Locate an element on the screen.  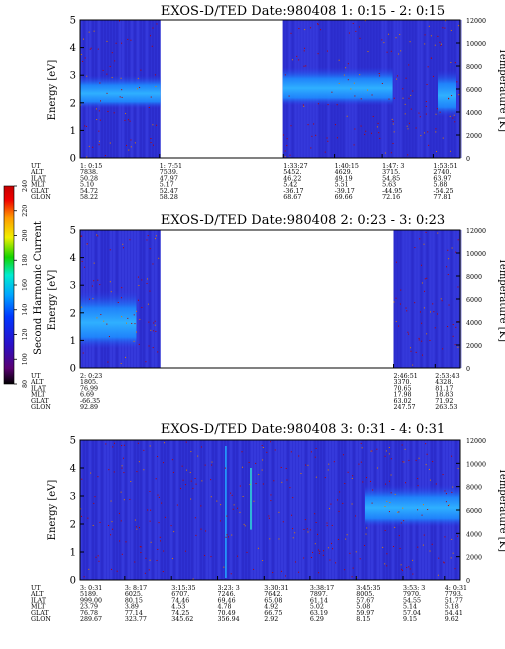
panel-3-y2label: Temperature [K] is located at coordinates (501, 510).